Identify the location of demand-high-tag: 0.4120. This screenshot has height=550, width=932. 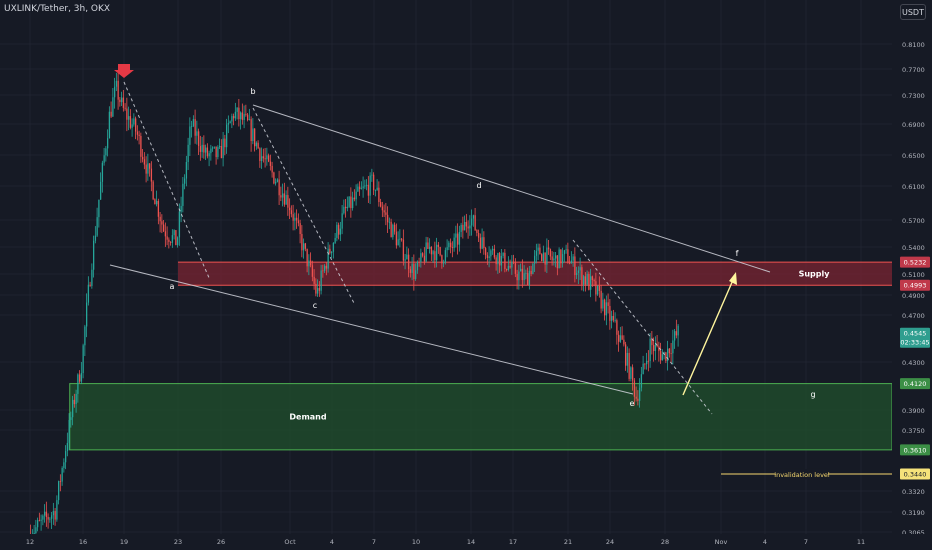
(915, 384).